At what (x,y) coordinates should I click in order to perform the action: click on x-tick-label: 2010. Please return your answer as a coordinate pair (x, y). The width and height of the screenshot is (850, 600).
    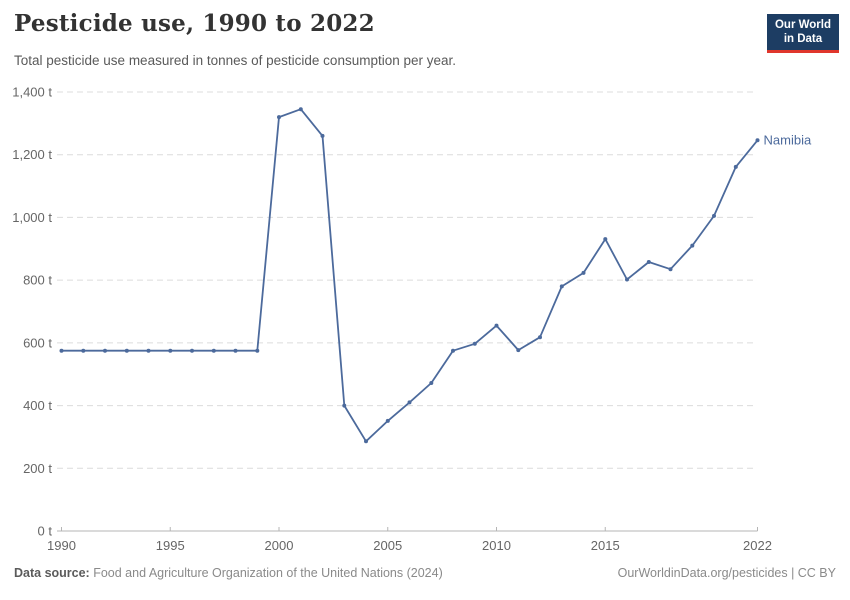
    Looking at the image, I should click on (496, 545).